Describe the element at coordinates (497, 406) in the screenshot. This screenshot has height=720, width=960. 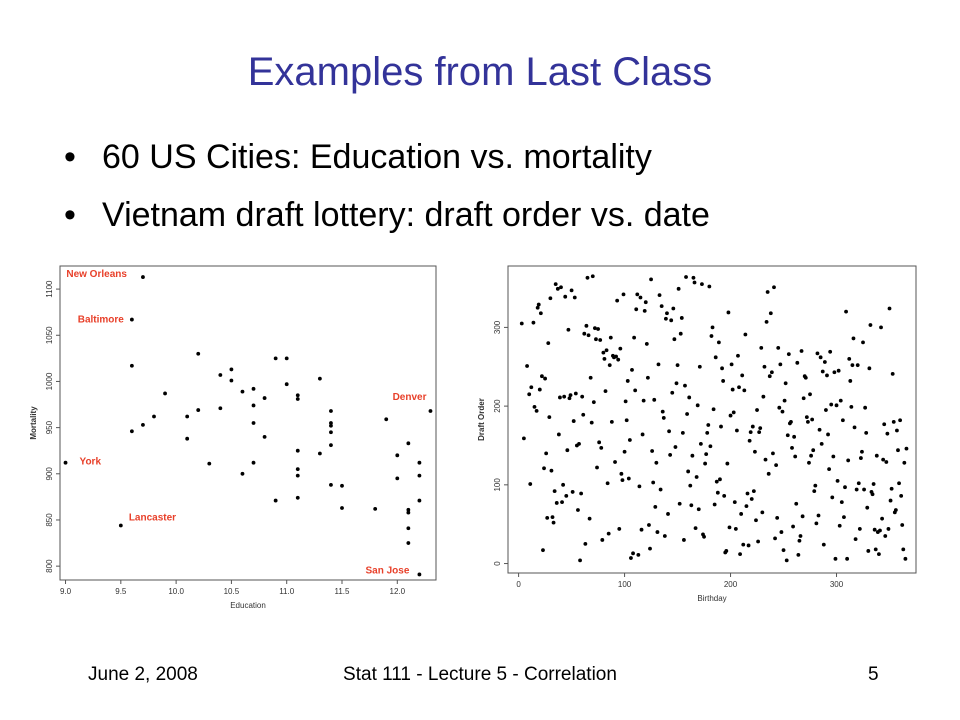
I see `y-tick-label: 200` at that location.